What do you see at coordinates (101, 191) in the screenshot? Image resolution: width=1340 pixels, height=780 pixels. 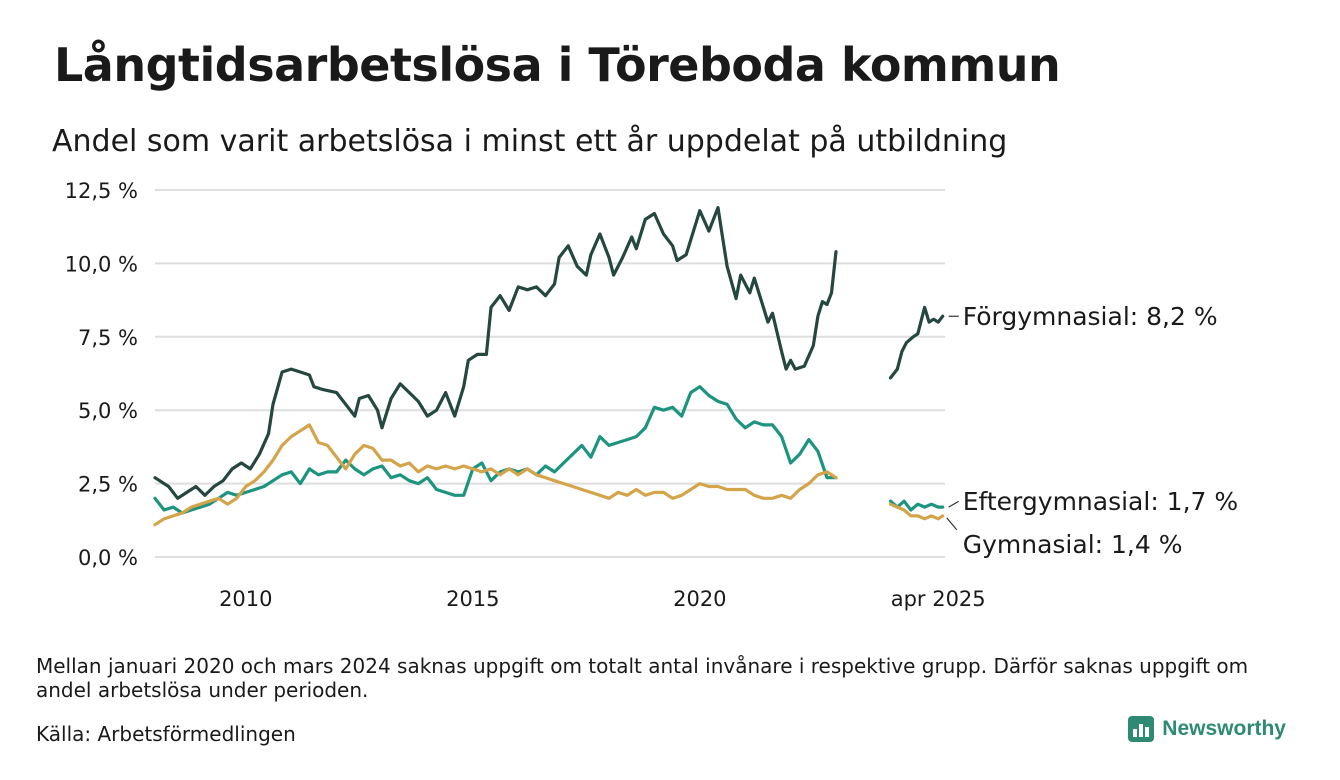 I see `y-tick-label: 12,5 %` at bounding box center [101, 191].